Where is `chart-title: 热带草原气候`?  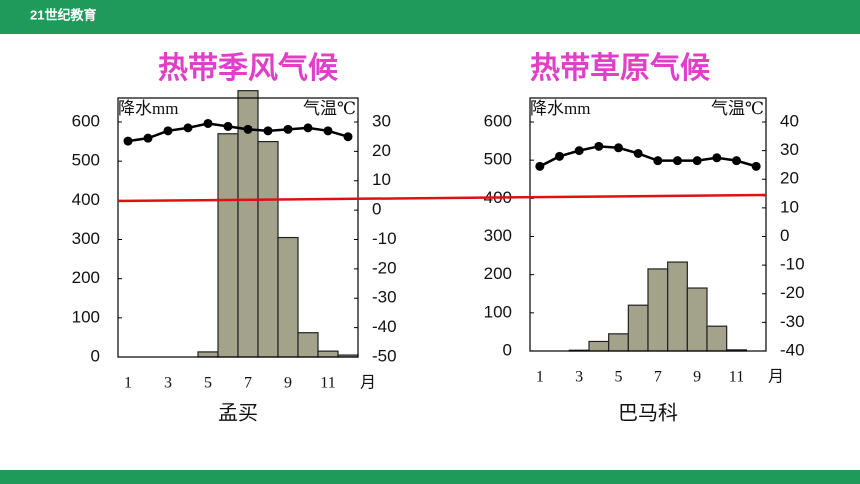 chart-title: 热带草原气候 is located at coordinates (620, 68).